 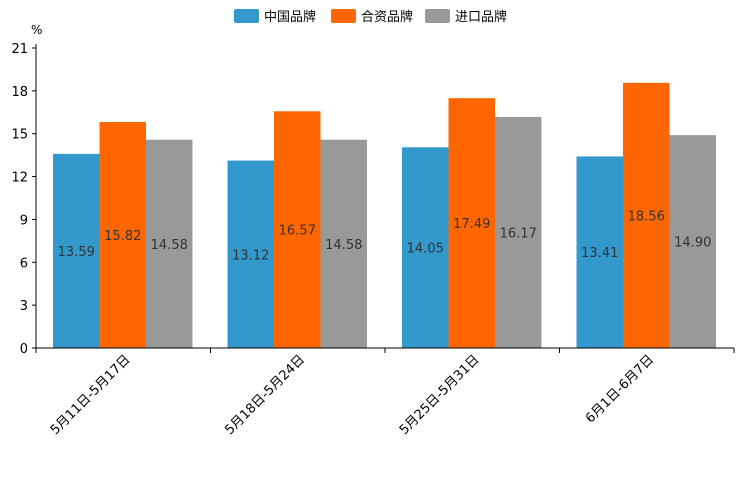 What do you see at coordinates (19, 49) in the screenshot?
I see `y-tick-label: 21` at bounding box center [19, 49].